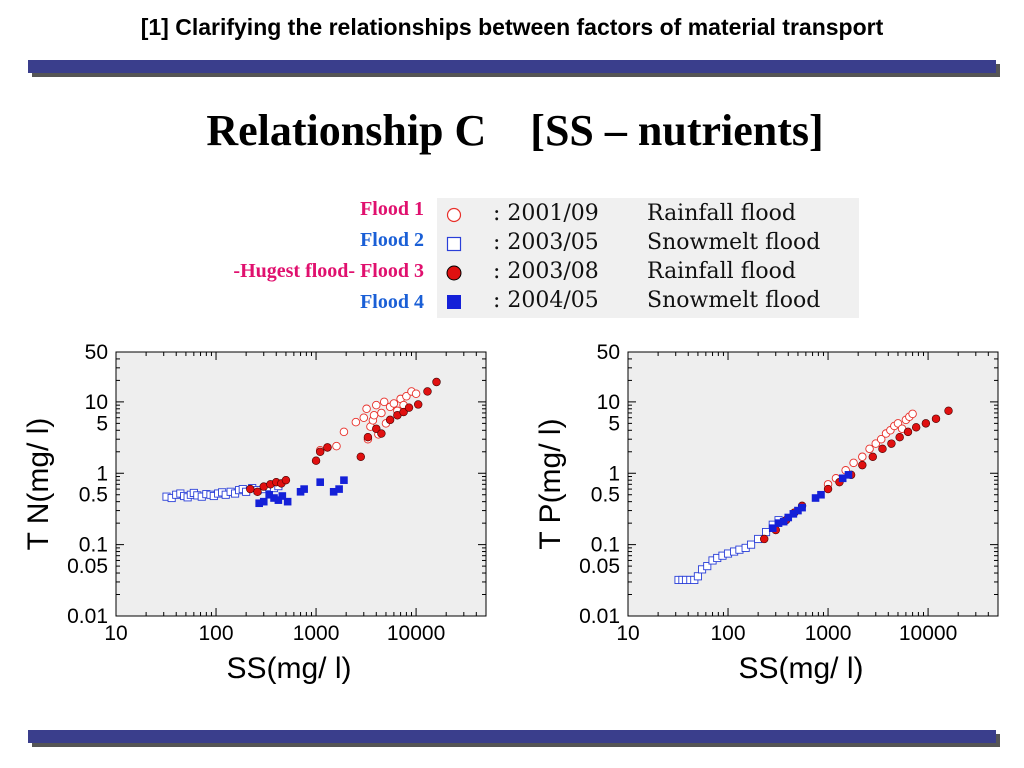 The width and height of the screenshot is (1024, 768). I want to click on flood-2-name: Flood 2, so click(392, 240).